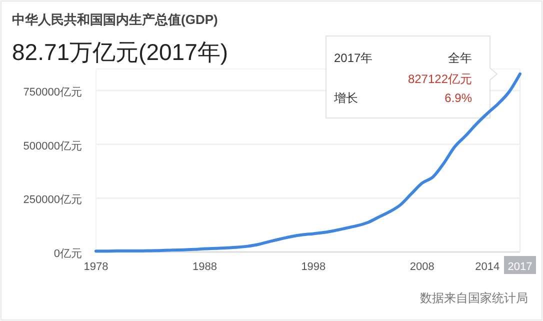 The image size is (543, 321). Describe the element at coordinates (52, 146) in the screenshot. I see `y-tick-label: 500000亿元` at that location.